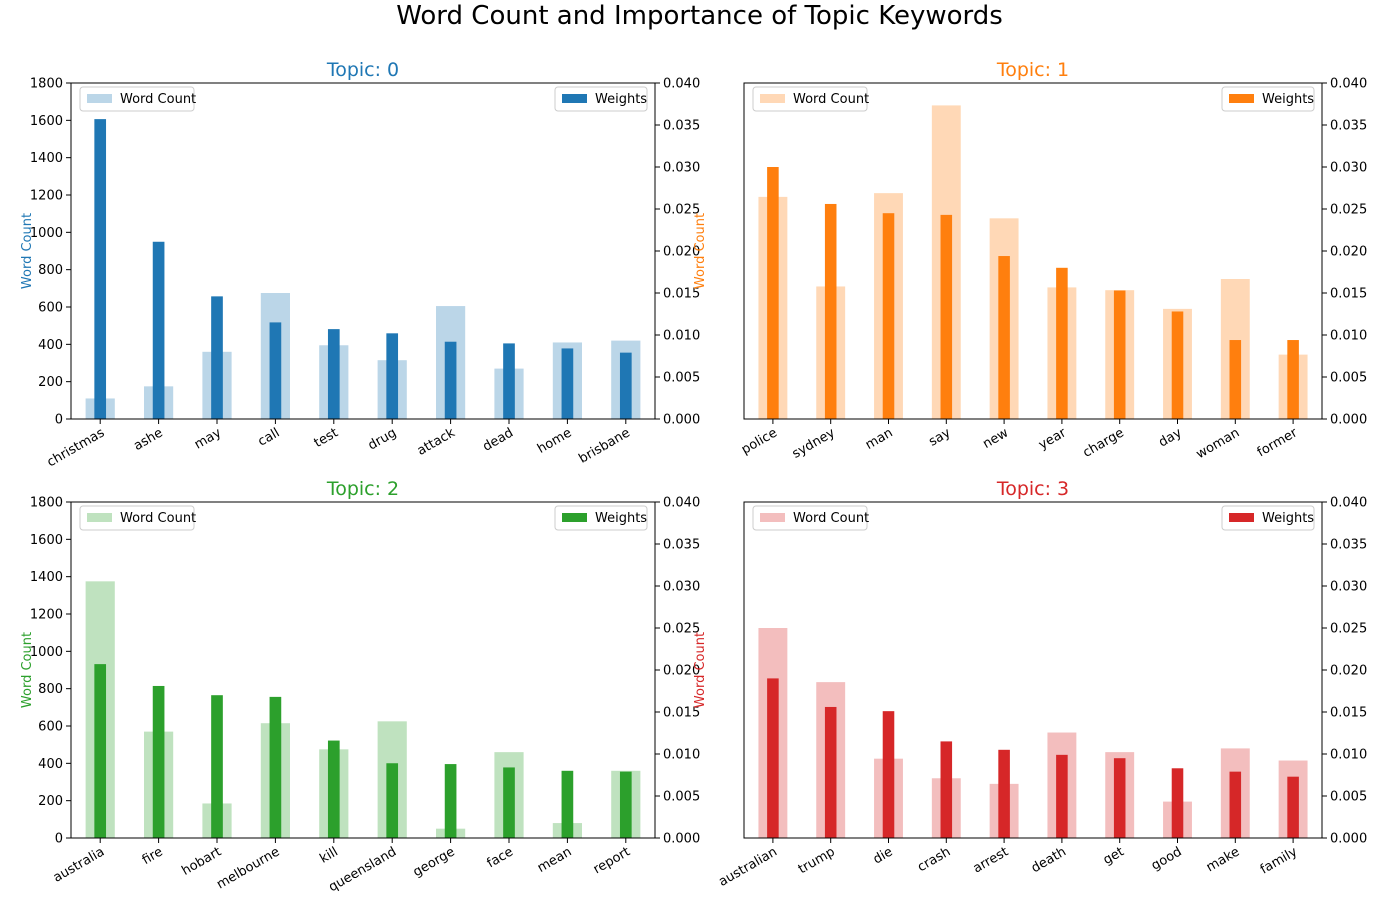 The image size is (1399, 919). Describe the element at coordinates (383, 439) in the screenshot. I see `x-tick-label: drug` at that location.